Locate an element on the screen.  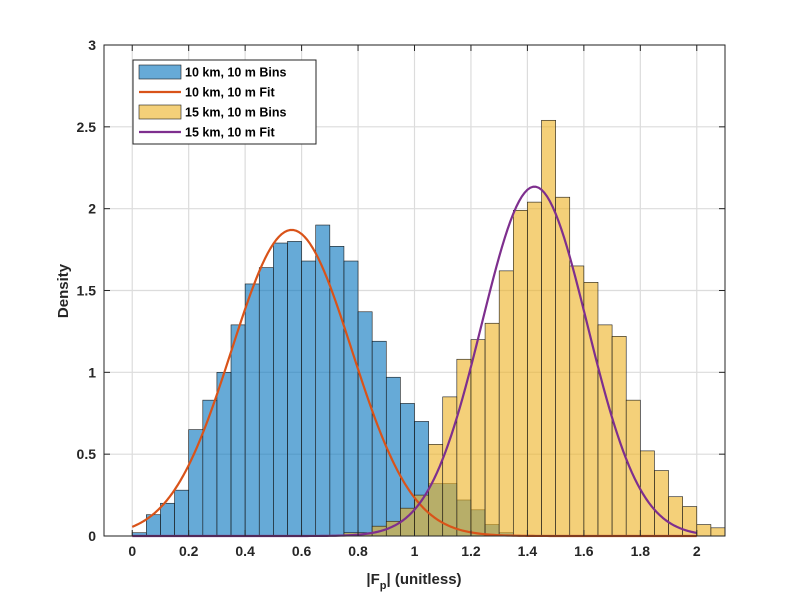
y-tick-label: 0 is located at coordinates (92, 536).